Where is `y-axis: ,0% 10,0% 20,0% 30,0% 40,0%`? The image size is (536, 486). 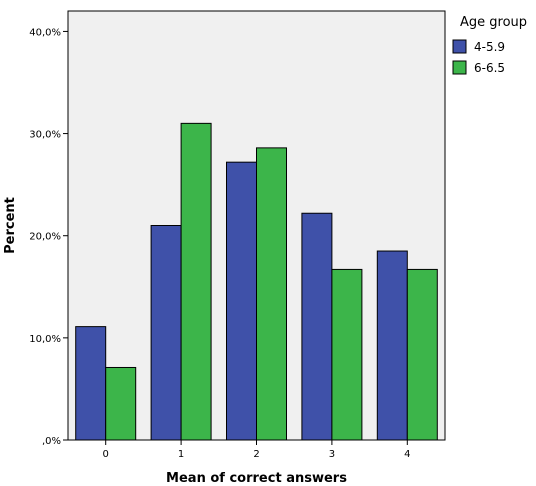
y-axis: ,0% 10,0% 20,0% 30,0% 40,0% is located at coordinates (48, 237).